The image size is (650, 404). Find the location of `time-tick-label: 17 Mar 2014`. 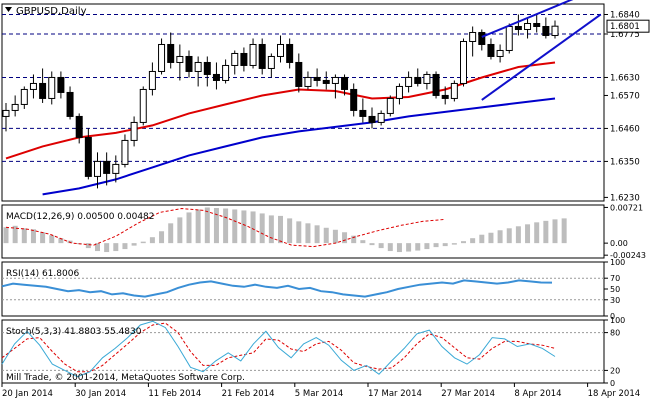

time-tick-label: 17 Mar 2014 is located at coordinates (395, 394).